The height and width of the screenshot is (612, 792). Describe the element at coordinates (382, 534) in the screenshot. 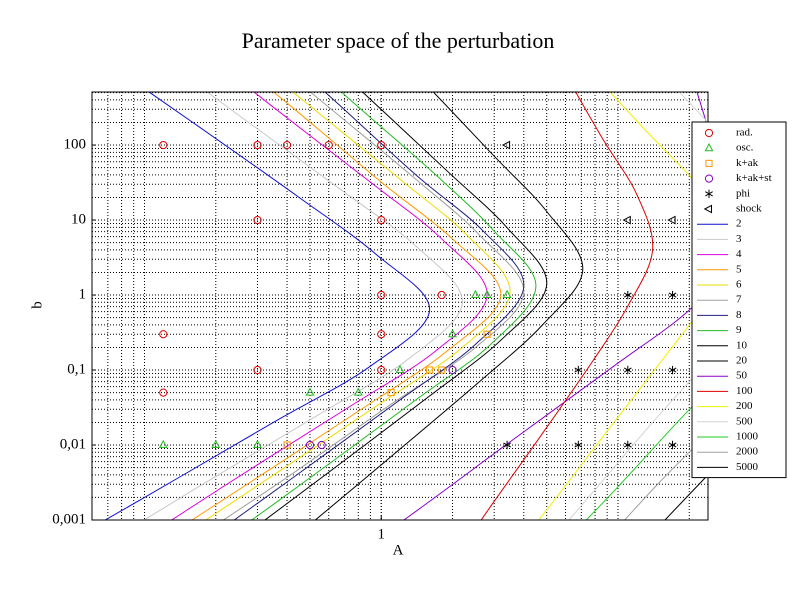

I see `x-tick-label: 1` at that location.